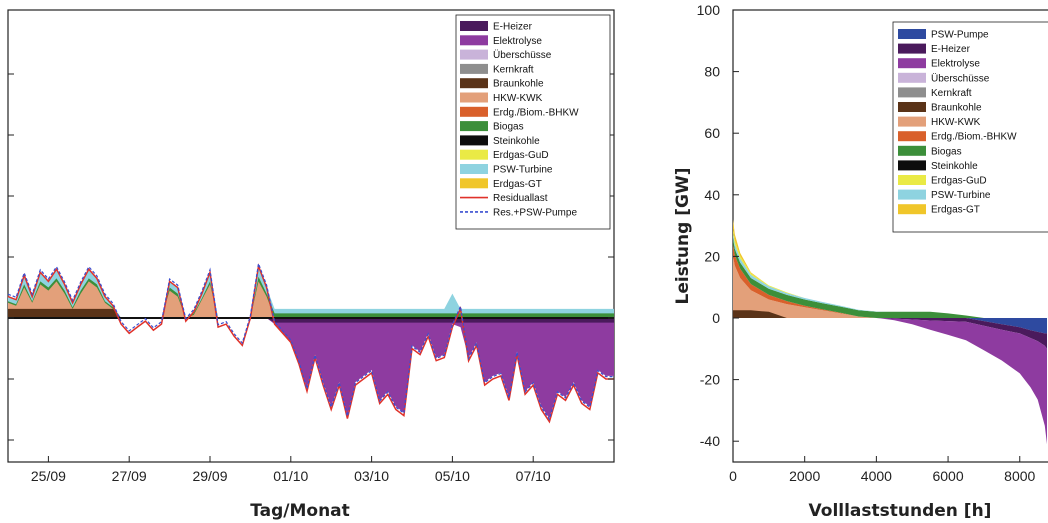  I want to click on left-x-tick-label-1: 27/09, so click(129, 476).